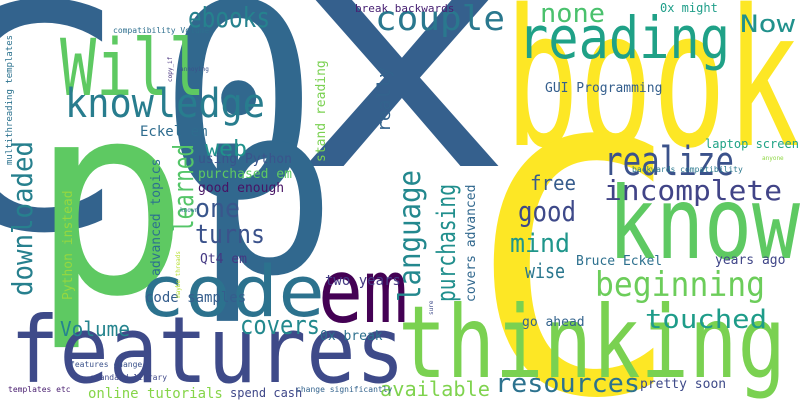 Image resolution: width=800 pixels, height=400 pixels. What do you see at coordinates (553, 322) in the screenshot?
I see `word: go ahead` at bounding box center [553, 322].